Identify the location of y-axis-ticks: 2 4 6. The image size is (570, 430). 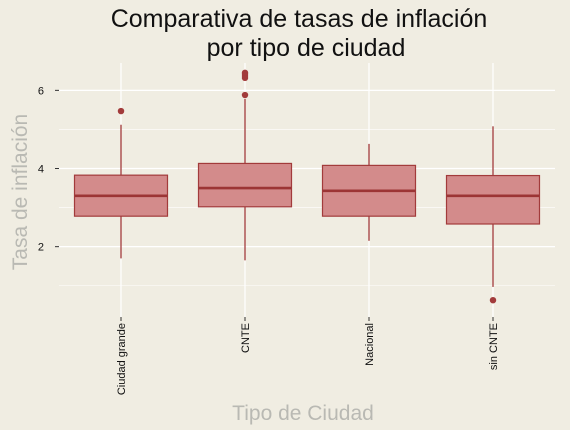
(48, 169).